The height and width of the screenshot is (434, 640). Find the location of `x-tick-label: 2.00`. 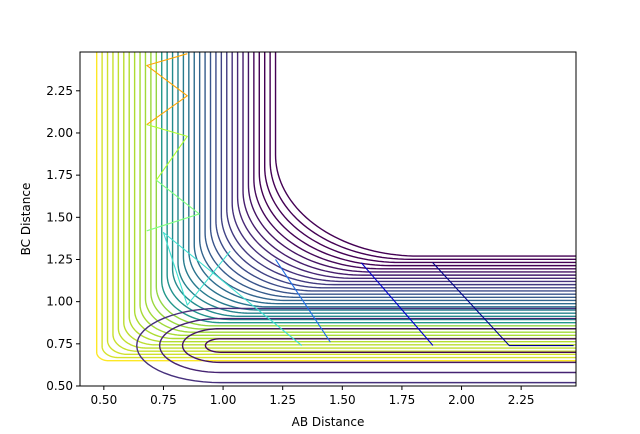

x-tick-label: 2.00 is located at coordinates (461, 400).